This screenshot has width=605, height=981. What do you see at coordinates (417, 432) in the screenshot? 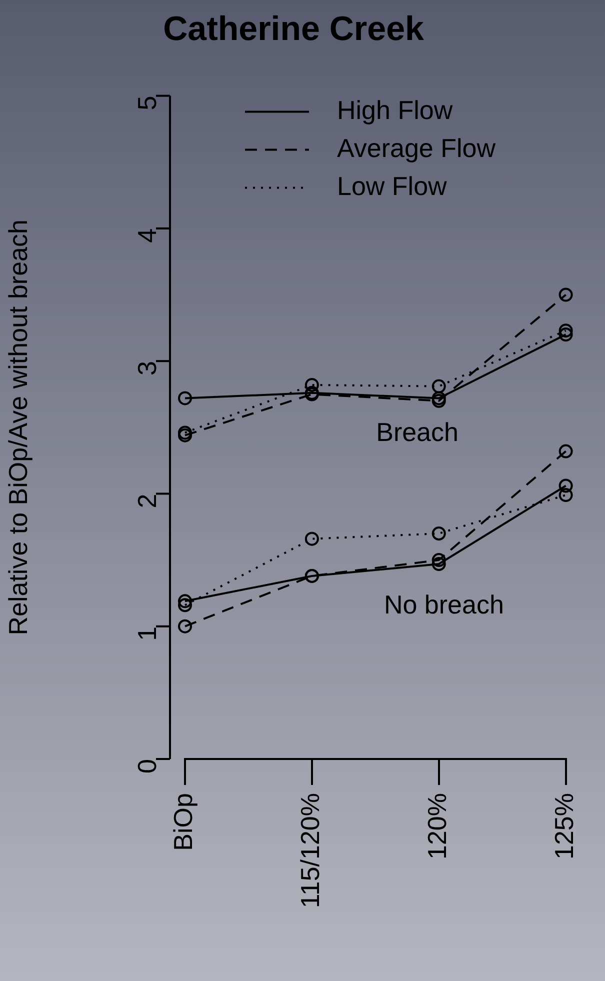
I see `annotation: Breach` at bounding box center [417, 432].